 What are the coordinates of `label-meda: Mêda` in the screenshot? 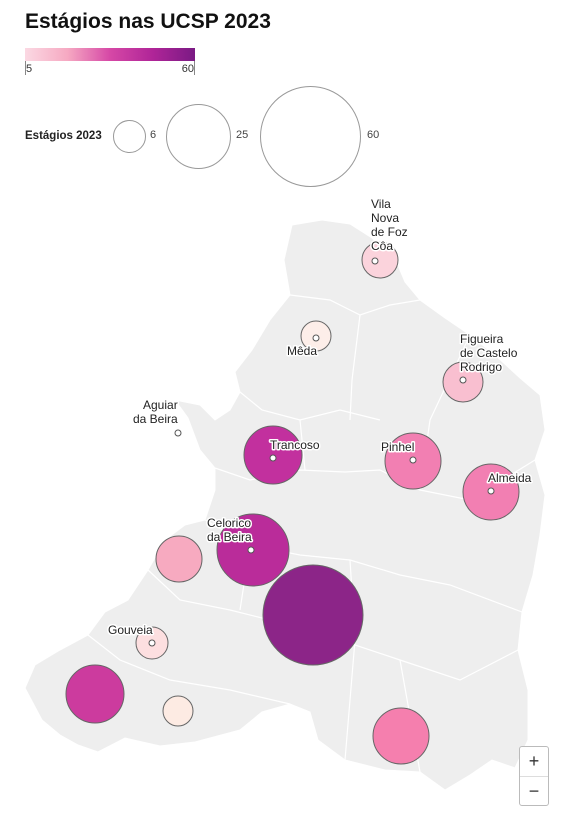 It's located at (302, 351).